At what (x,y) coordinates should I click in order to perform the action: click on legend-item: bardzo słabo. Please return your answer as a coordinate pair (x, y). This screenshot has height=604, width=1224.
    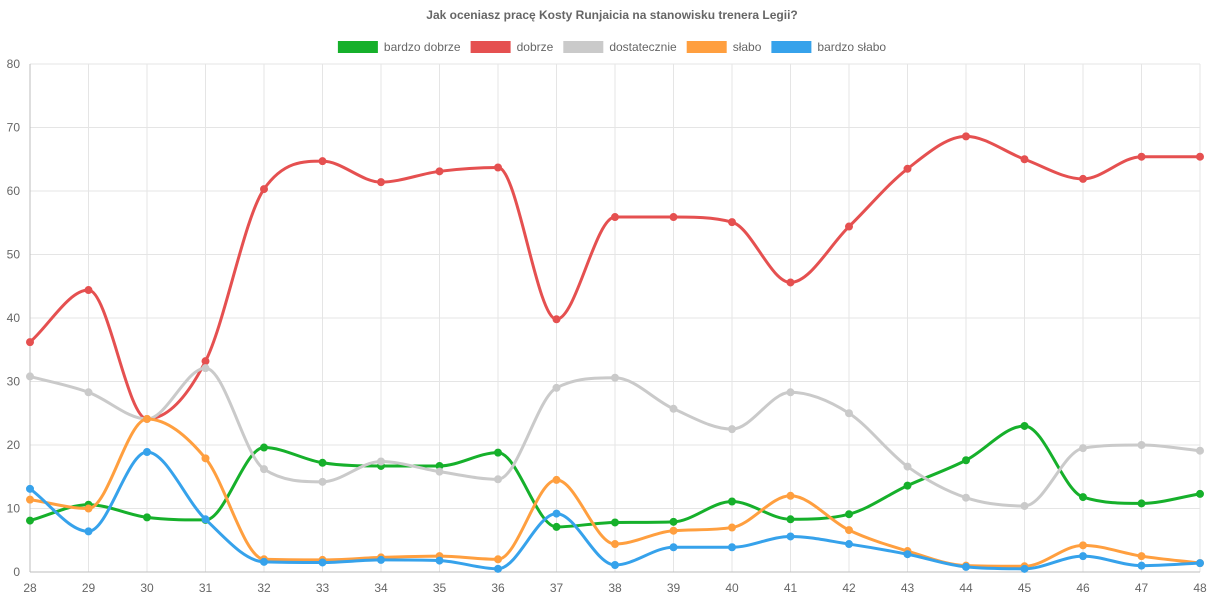
    Looking at the image, I should click on (828, 47).